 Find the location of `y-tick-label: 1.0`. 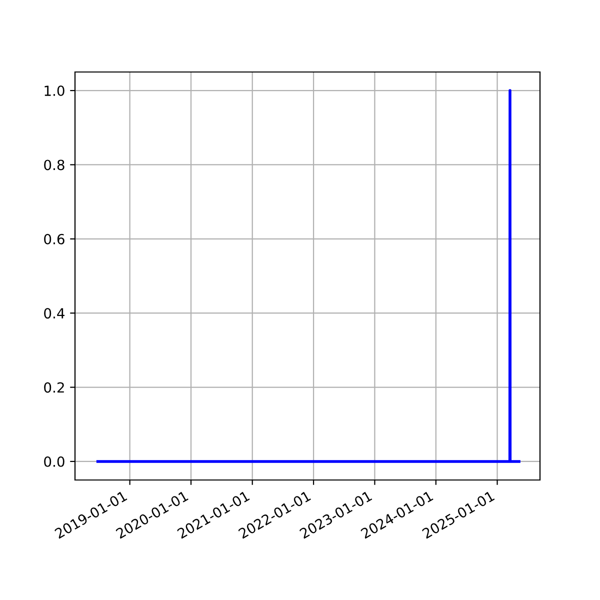

y-tick-label: 1.0 is located at coordinates (54, 91).